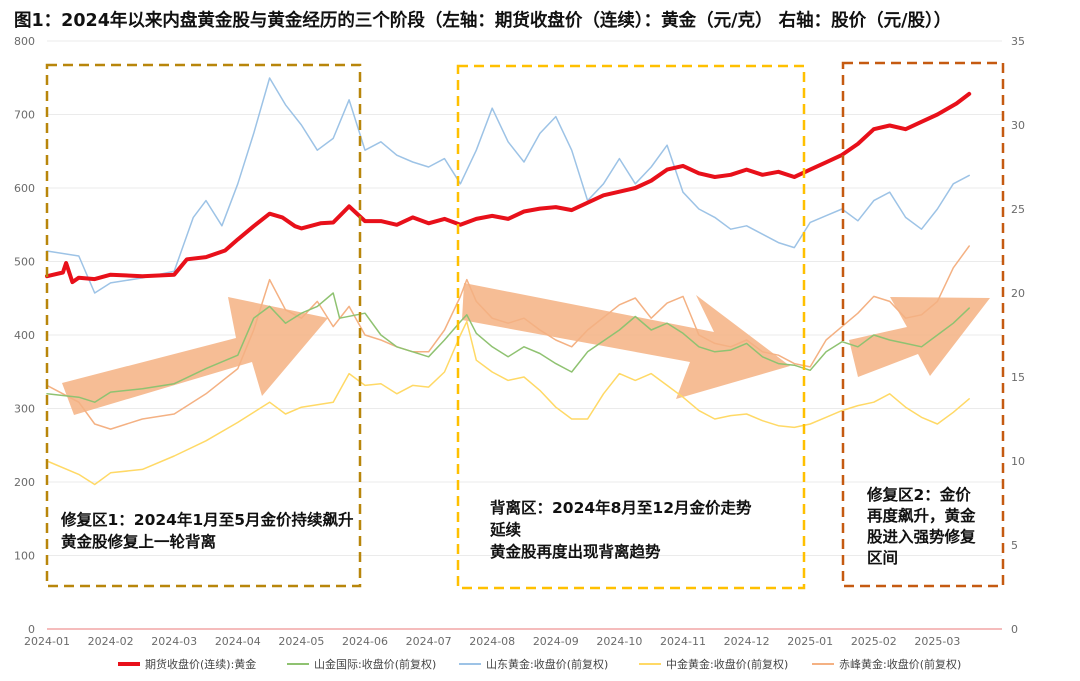 The width and height of the screenshot is (1080, 681). I want to click on left-axis: 0 100 200 300 400 500 600 700 800, so click(24, 335).